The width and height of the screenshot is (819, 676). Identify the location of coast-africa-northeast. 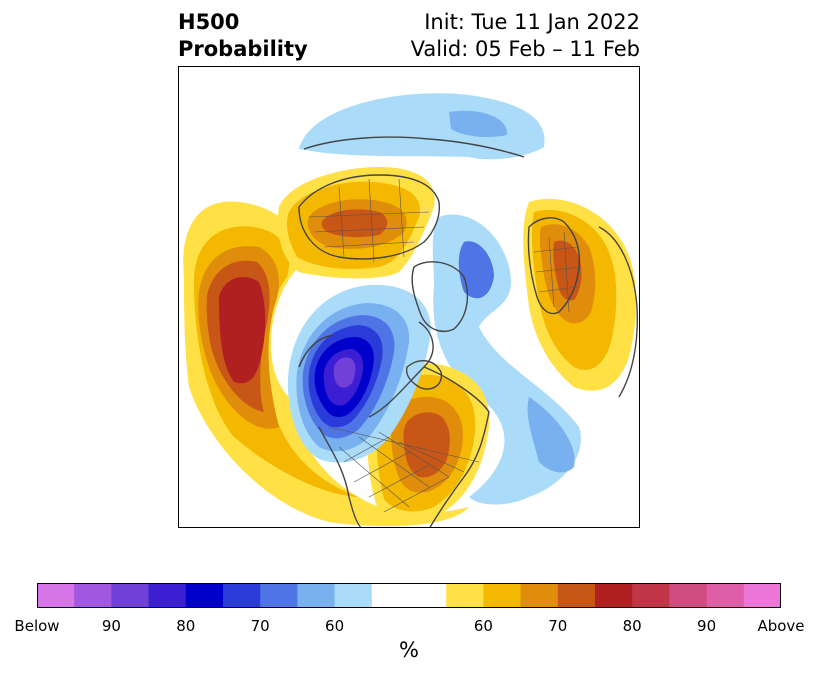
(618, 312).